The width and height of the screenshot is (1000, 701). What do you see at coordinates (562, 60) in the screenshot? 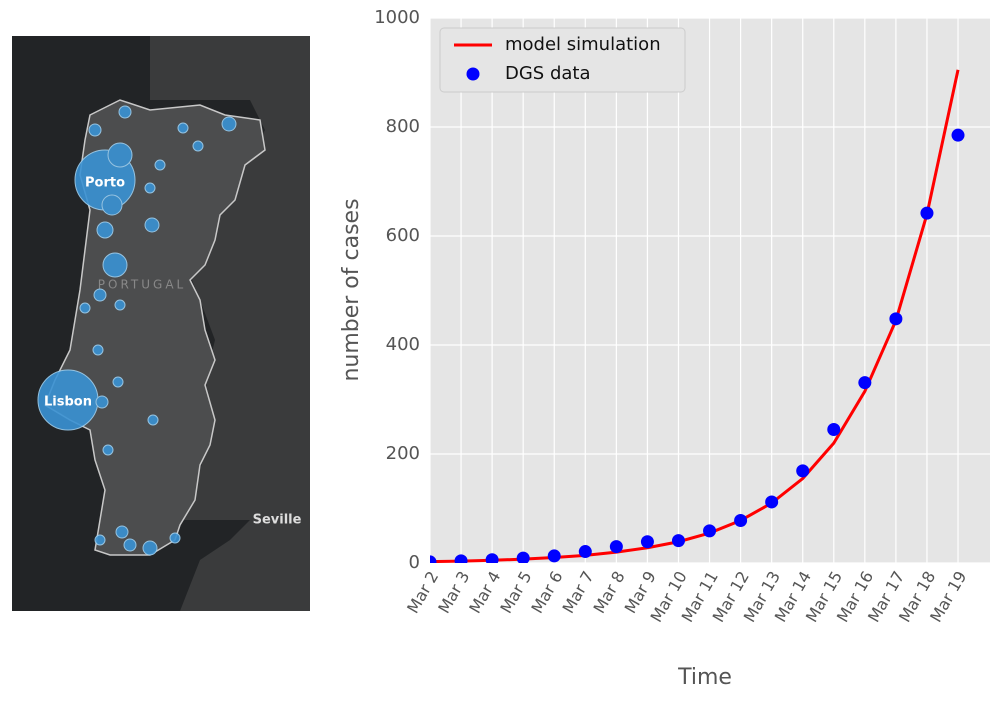
I see `legend-box` at bounding box center [562, 60].